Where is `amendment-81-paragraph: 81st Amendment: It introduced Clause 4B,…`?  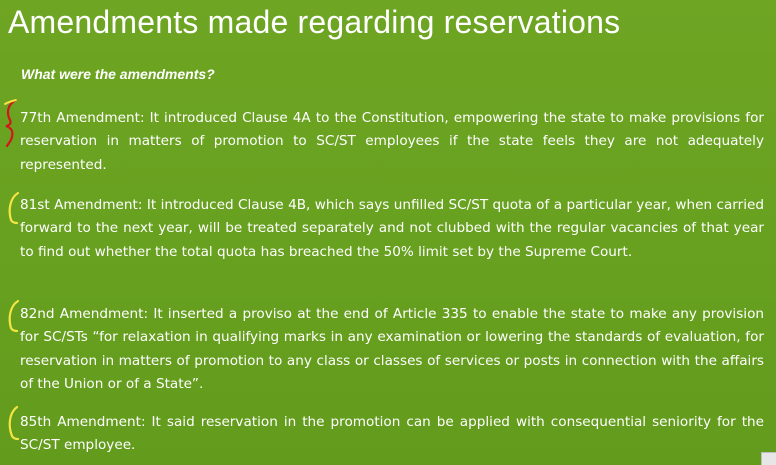 amendment-81-paragraph: 81st Amendment: It introduced Clause 4B,… is located at coordinates (392, 228).